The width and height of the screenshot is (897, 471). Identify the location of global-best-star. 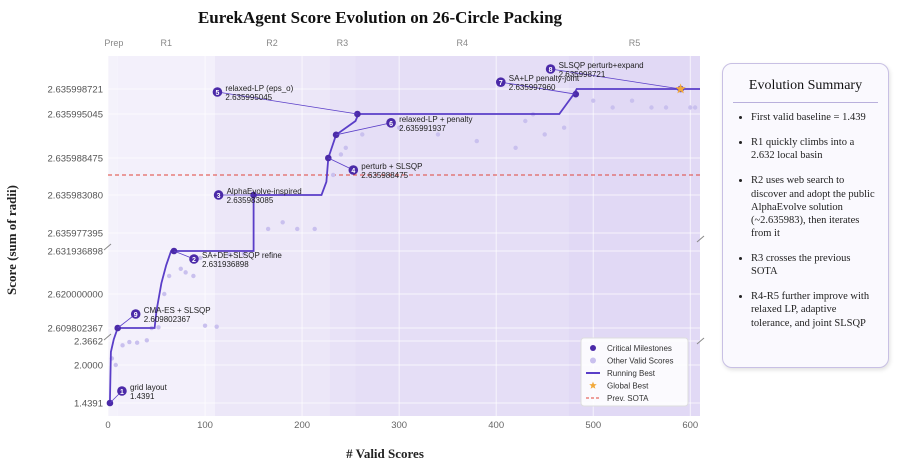
(680, 88).